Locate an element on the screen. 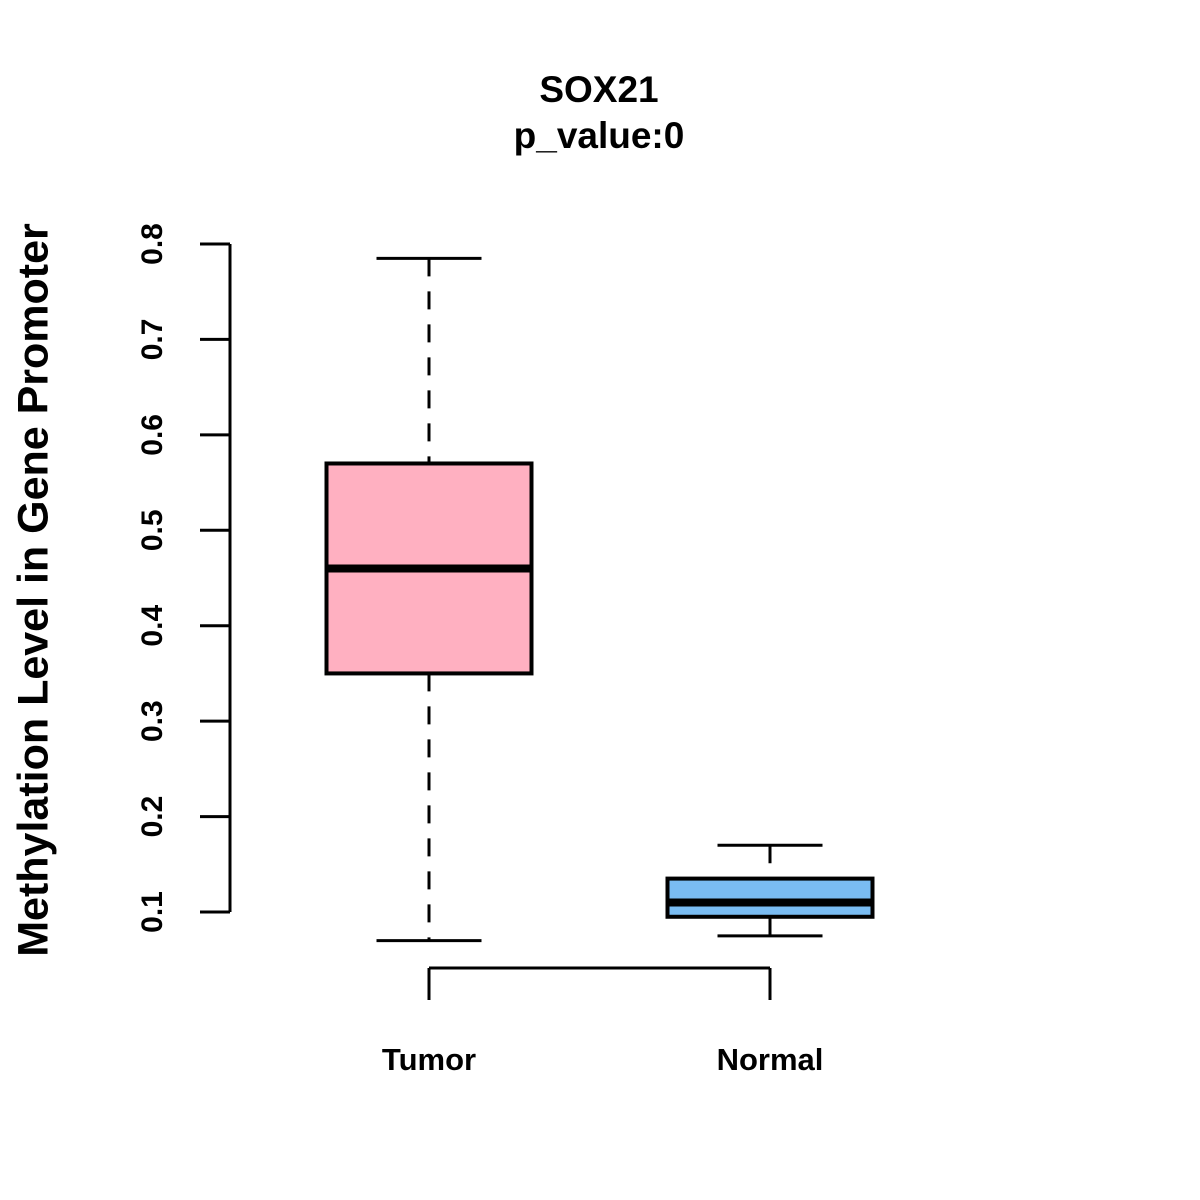  y-axis-tick-label: 0.1 is located at coordinates (152, 912).